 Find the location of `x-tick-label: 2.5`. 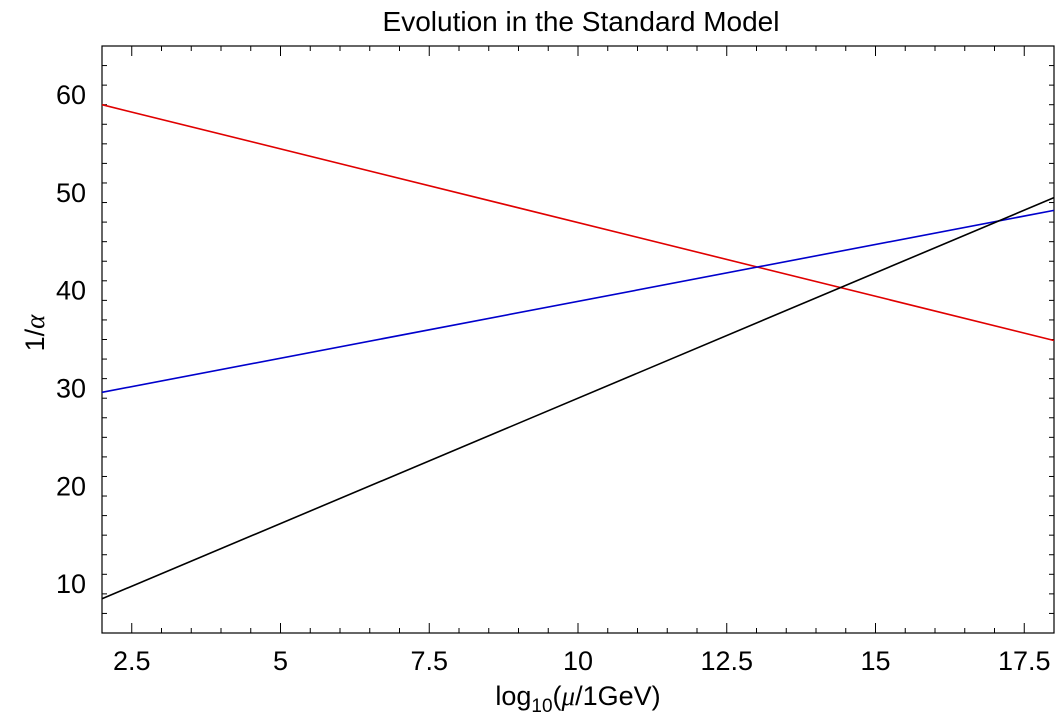

x-tick-label: 2.5 is located at coordinates (132, 661).